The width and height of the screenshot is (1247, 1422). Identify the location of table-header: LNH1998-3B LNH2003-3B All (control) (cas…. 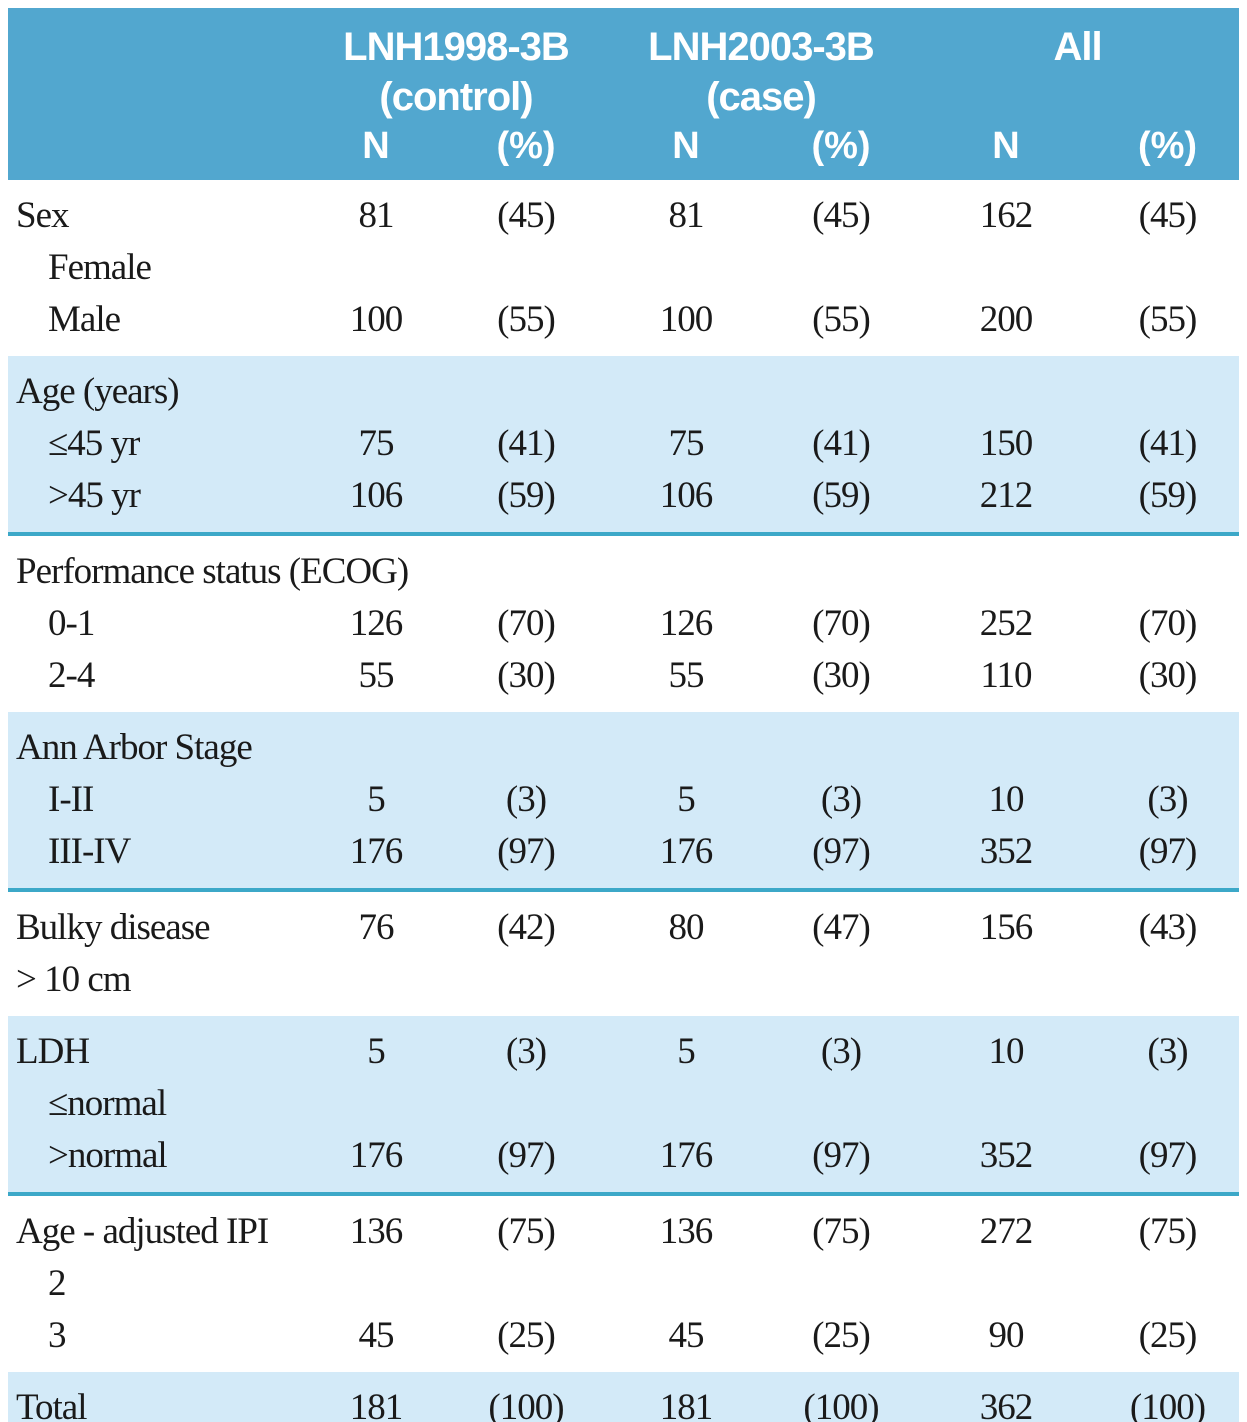
(623, 94).